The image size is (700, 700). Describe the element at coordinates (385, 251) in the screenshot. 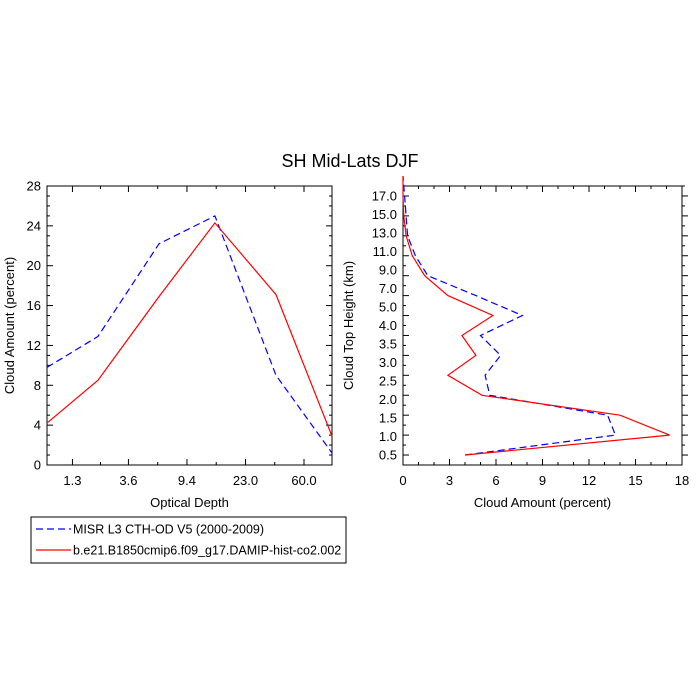

I see `y-tick-label: 11.0` at that location.